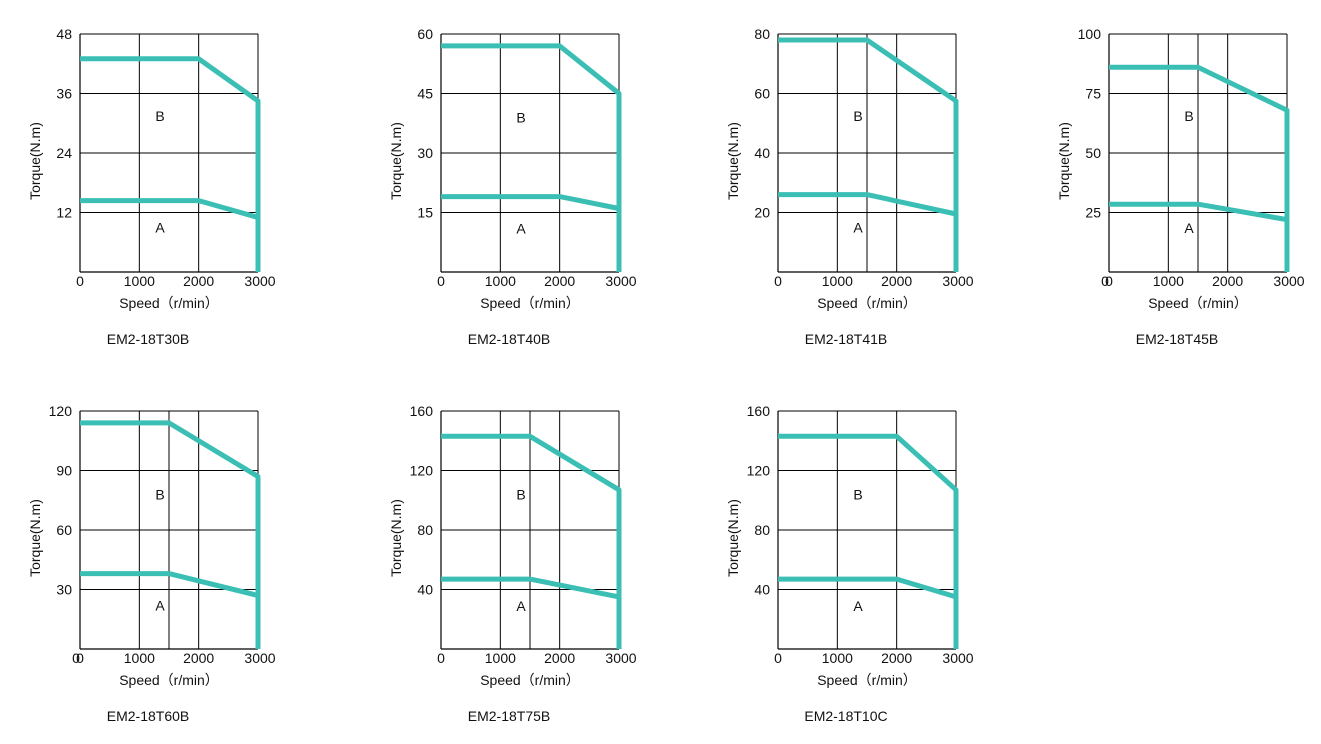  What do you see at coordinates (762, 213) in the screenshot?
I see `y-tick-label: 20` at bounding box center [762, 213].